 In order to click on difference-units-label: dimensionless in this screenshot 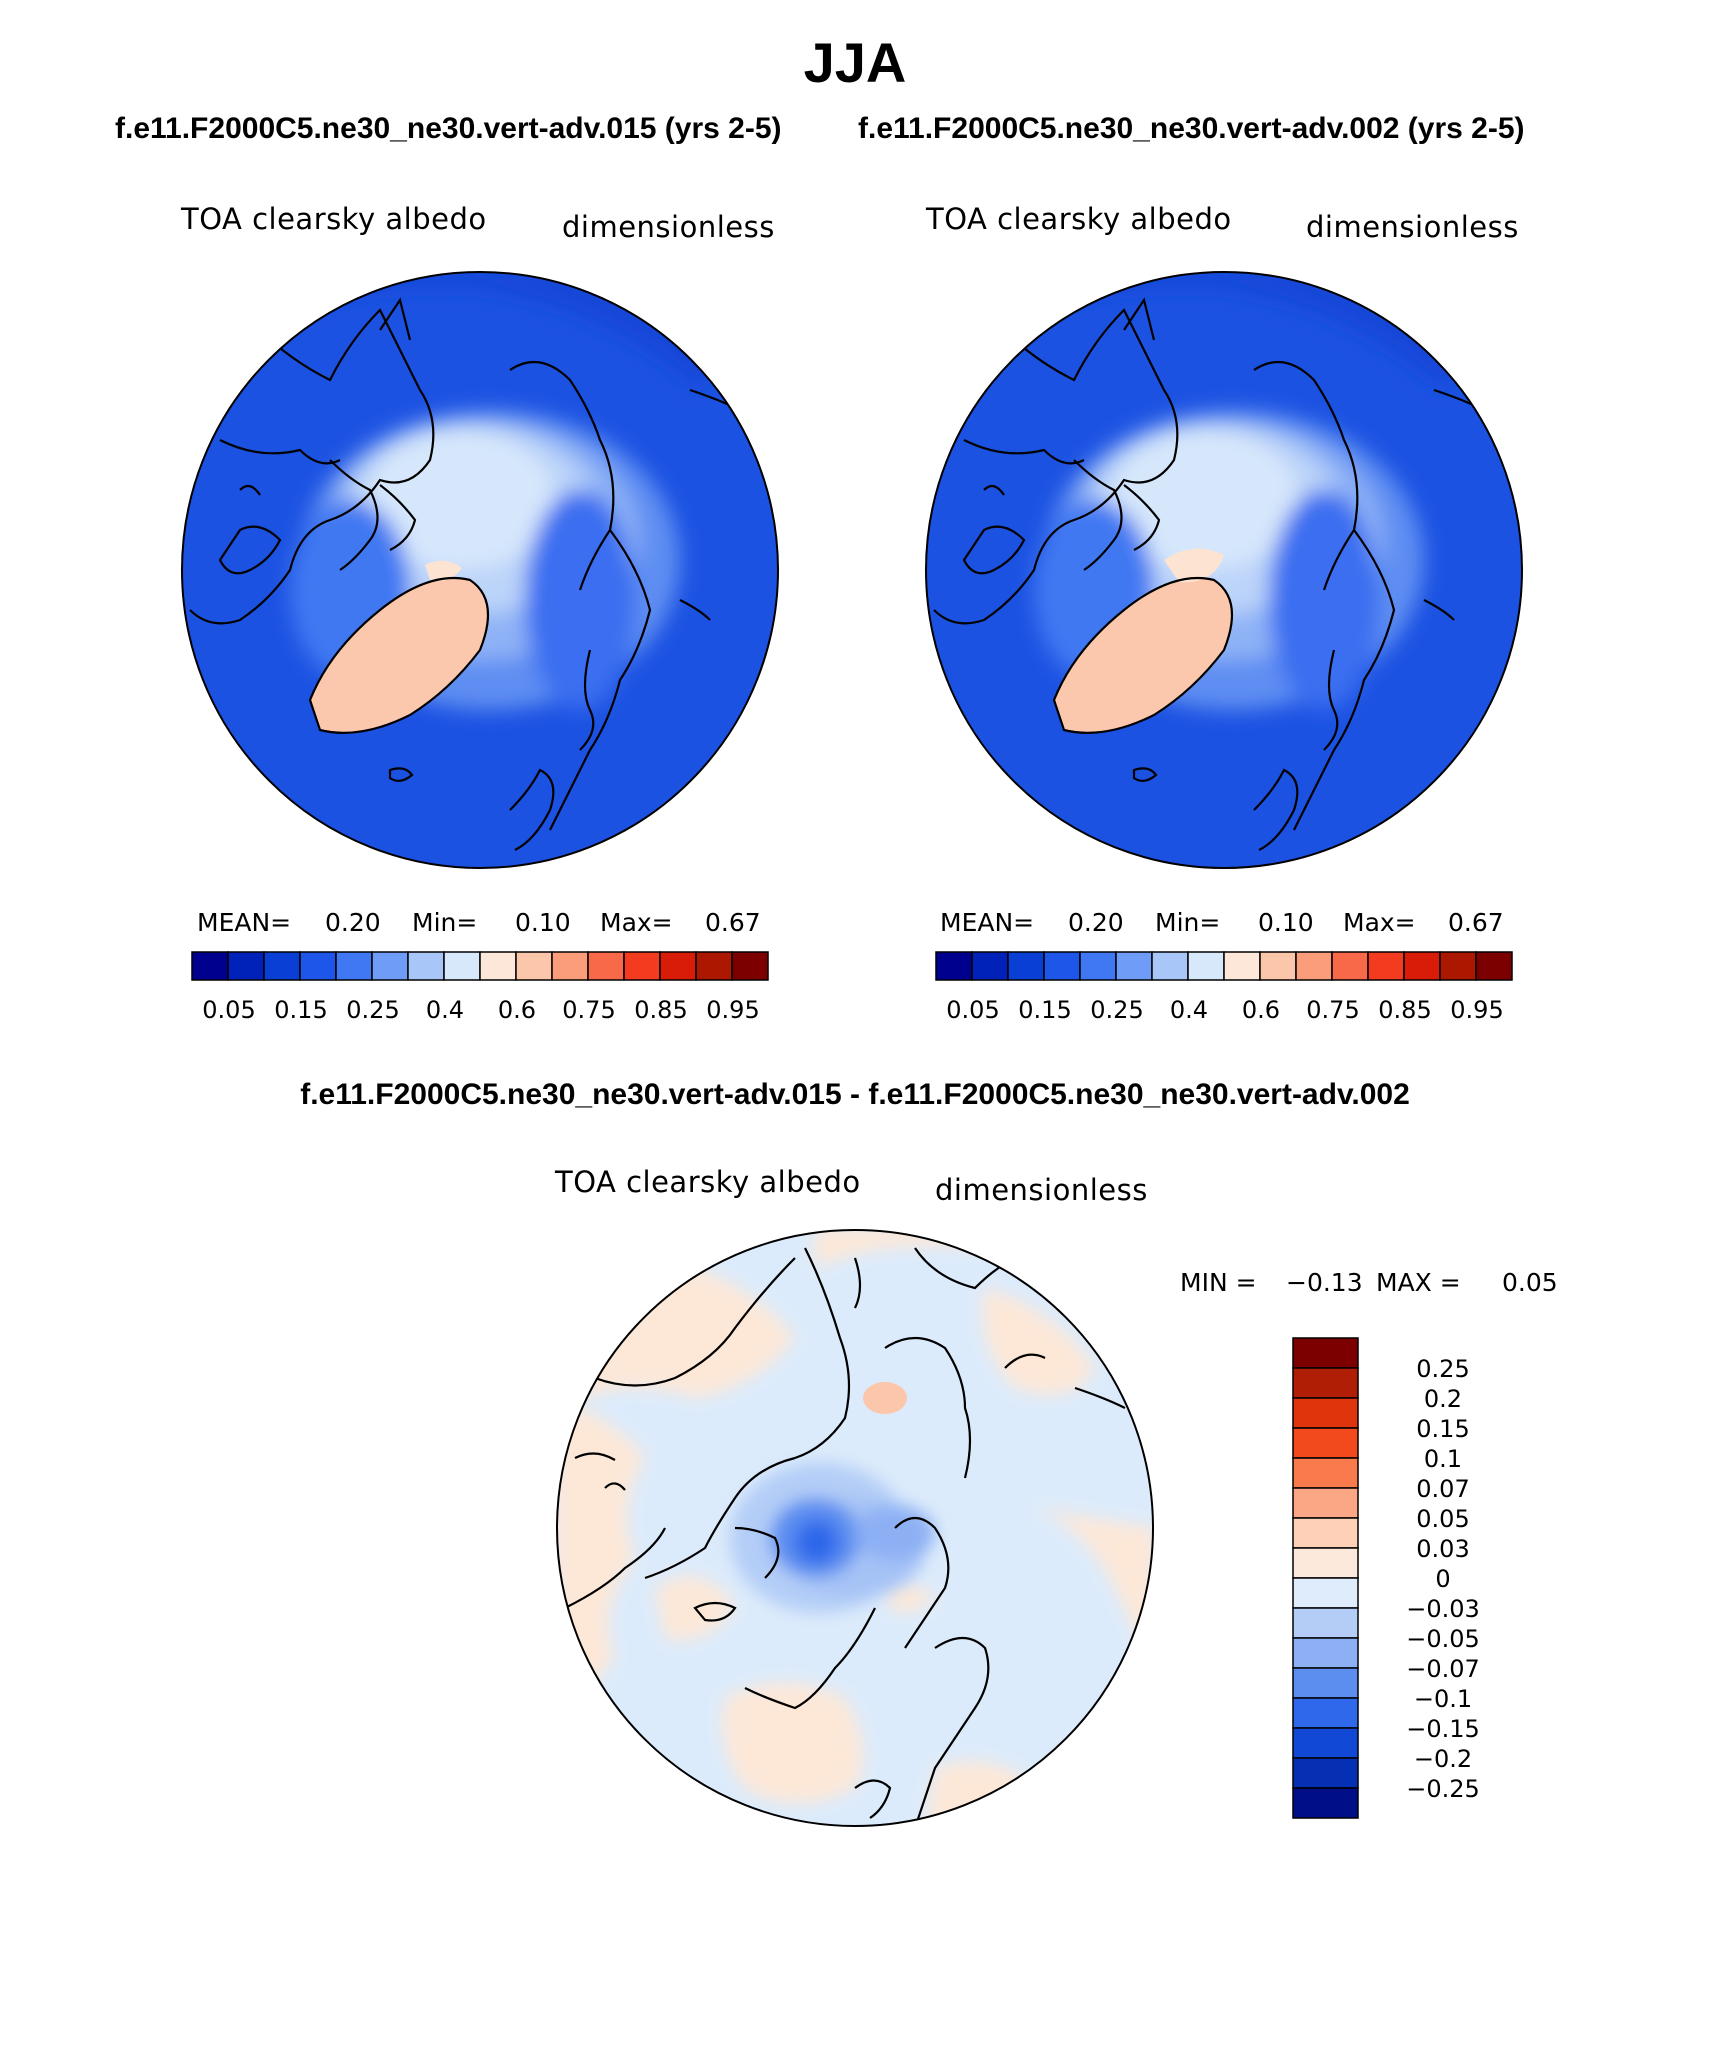, I will do `click(1041, 1190)`.